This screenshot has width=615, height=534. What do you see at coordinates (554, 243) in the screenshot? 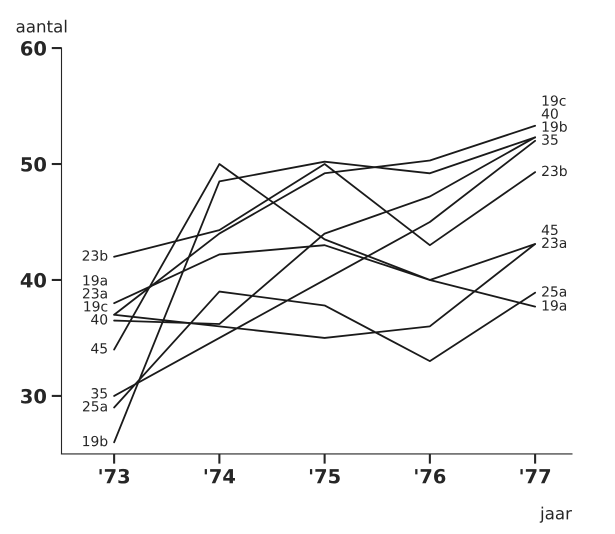
I see `series-label: 23a` at bounding box center [554, 243].